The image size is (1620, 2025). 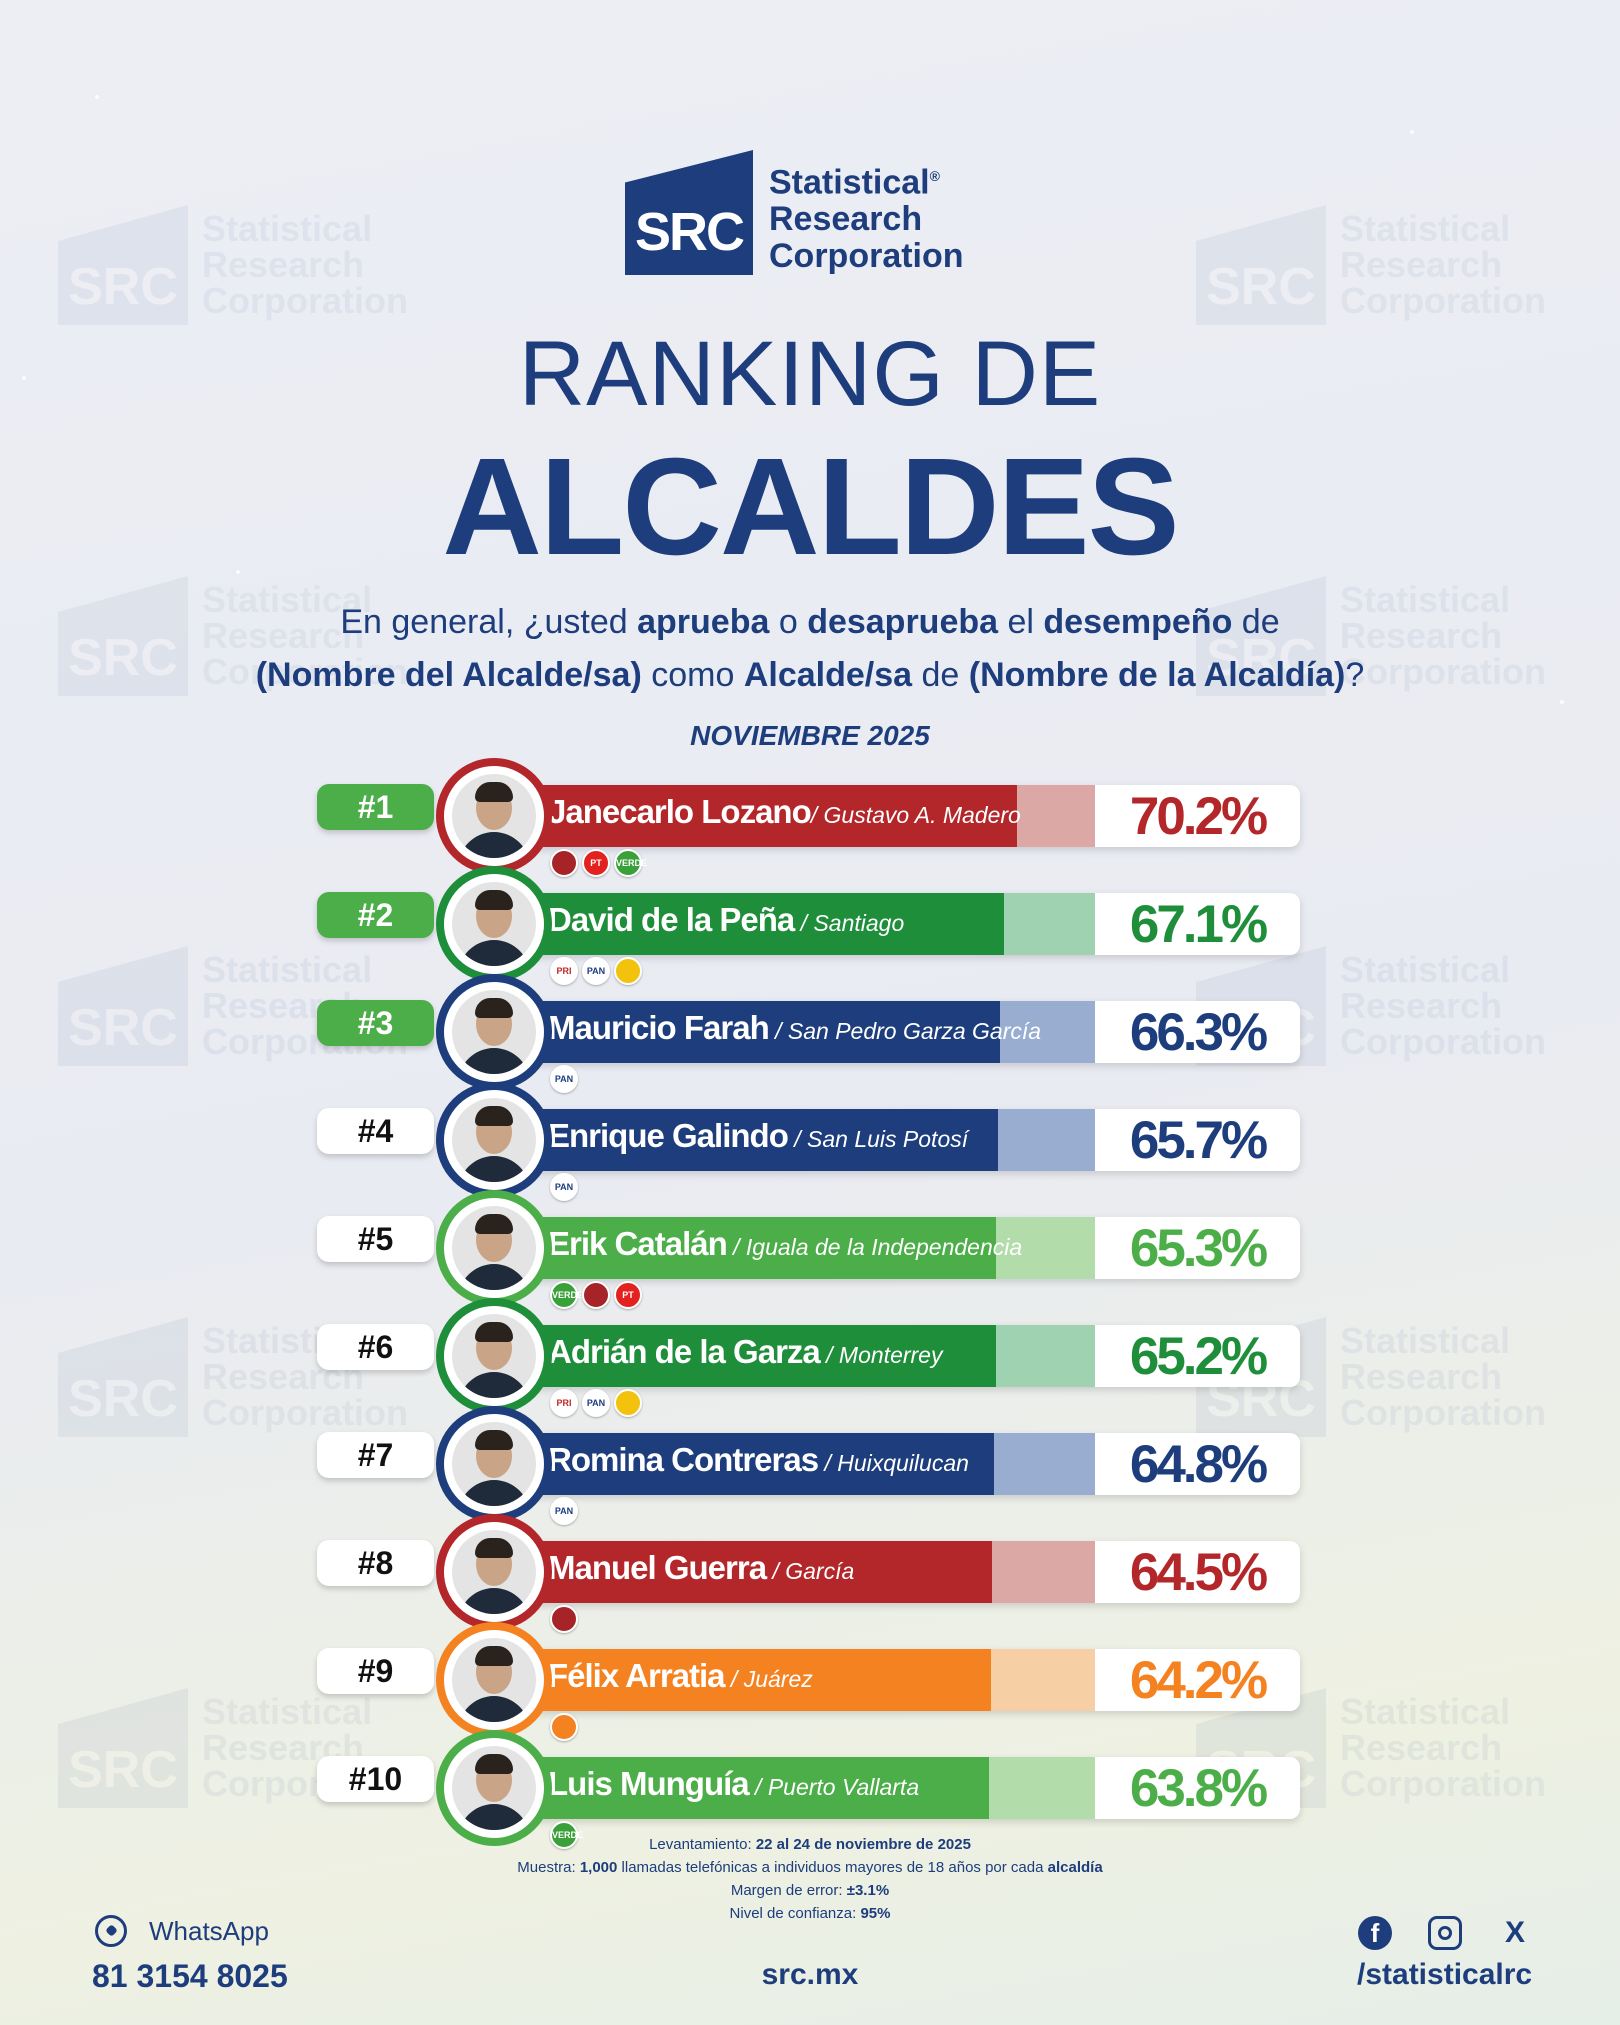 I want to click on note-value: ±3.1%, so click(x=868, y=1890).